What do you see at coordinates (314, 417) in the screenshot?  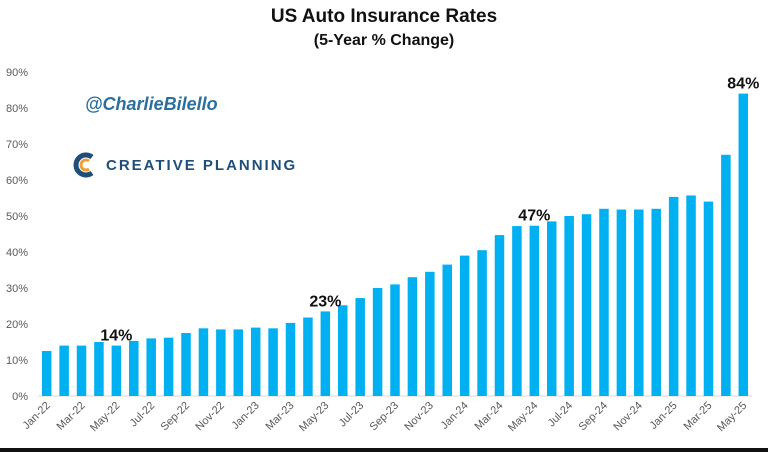 I see `x-tick-label: May-23` at bounding box center [314, 417].